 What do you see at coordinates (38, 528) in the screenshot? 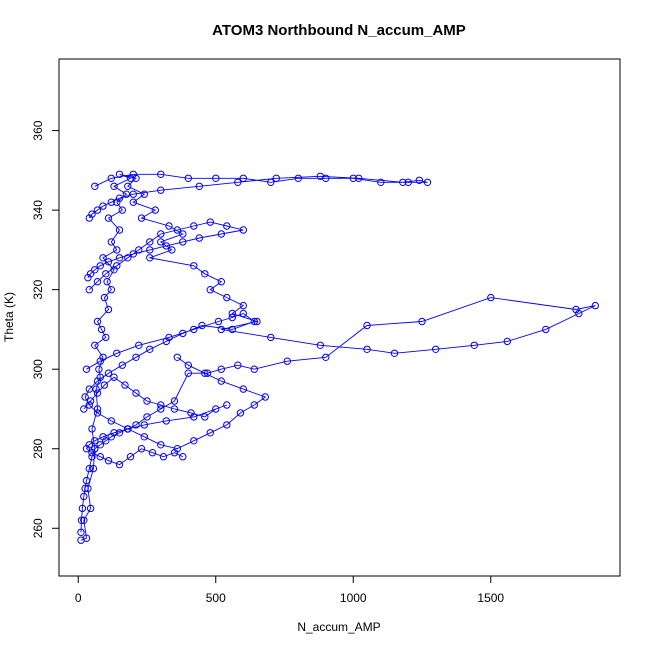
I see `y-tick-label: 260` at bounding box center [38, 528].